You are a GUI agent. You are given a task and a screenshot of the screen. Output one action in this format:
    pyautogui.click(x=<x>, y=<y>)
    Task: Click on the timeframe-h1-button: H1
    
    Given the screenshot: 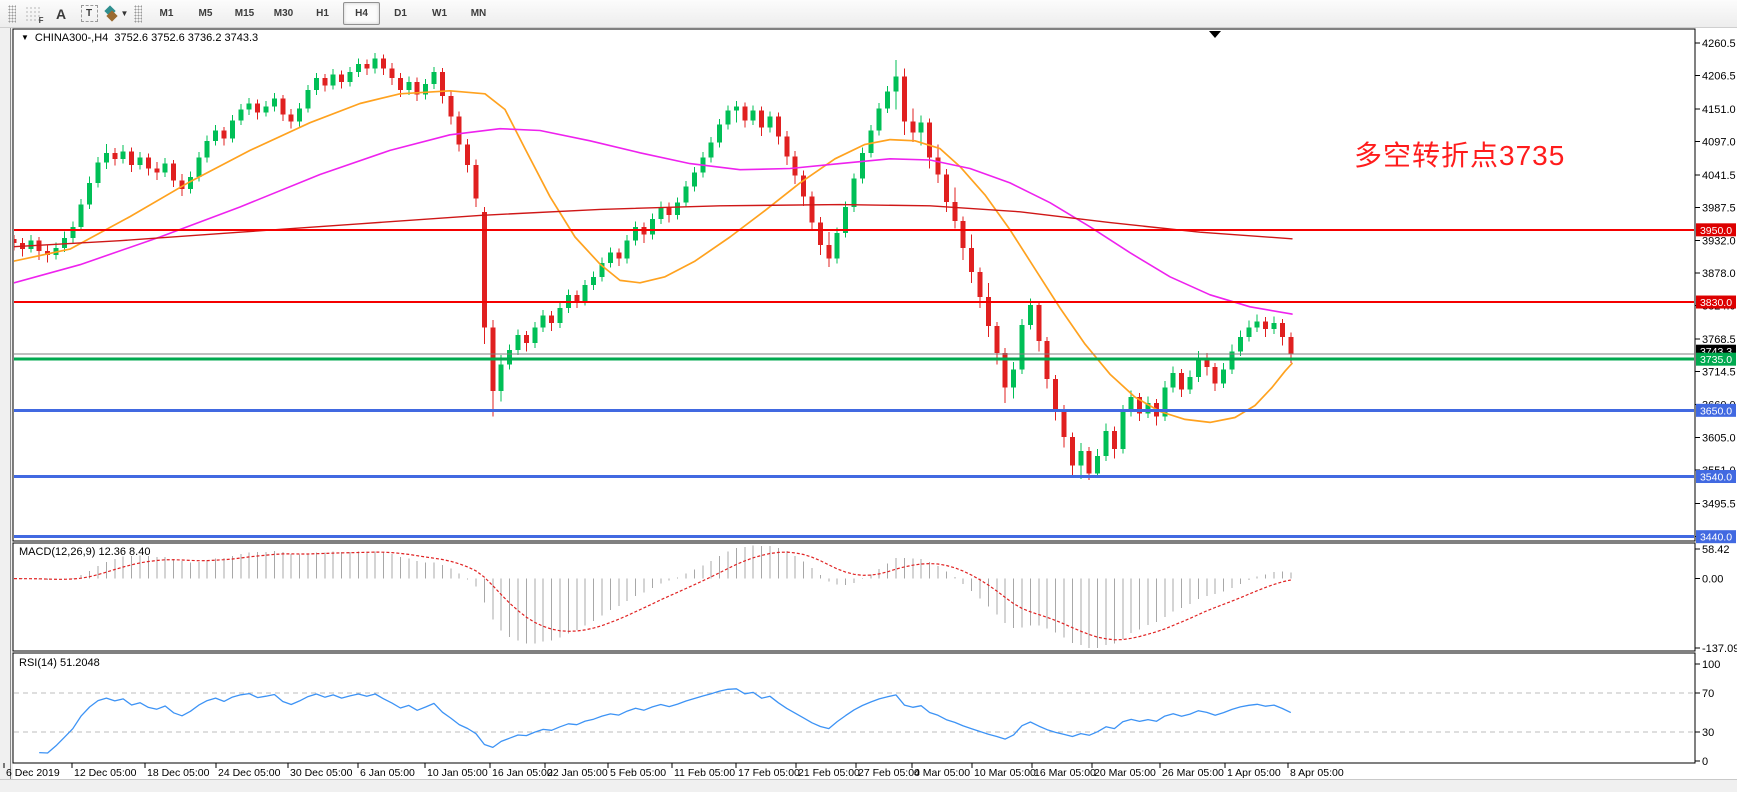 What is the action you would take?
    pyautogui.click(x=322, y=13)
    